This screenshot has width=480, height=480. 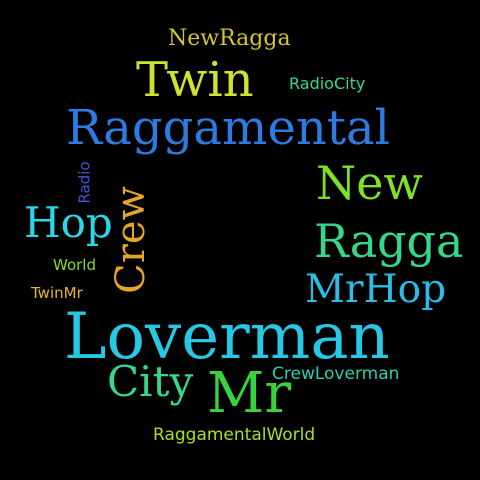 What do you see at coordinates (327, 83) in the screenshot?
I see `word-radiocity: RadioCity` at bounding box center [327, 83].